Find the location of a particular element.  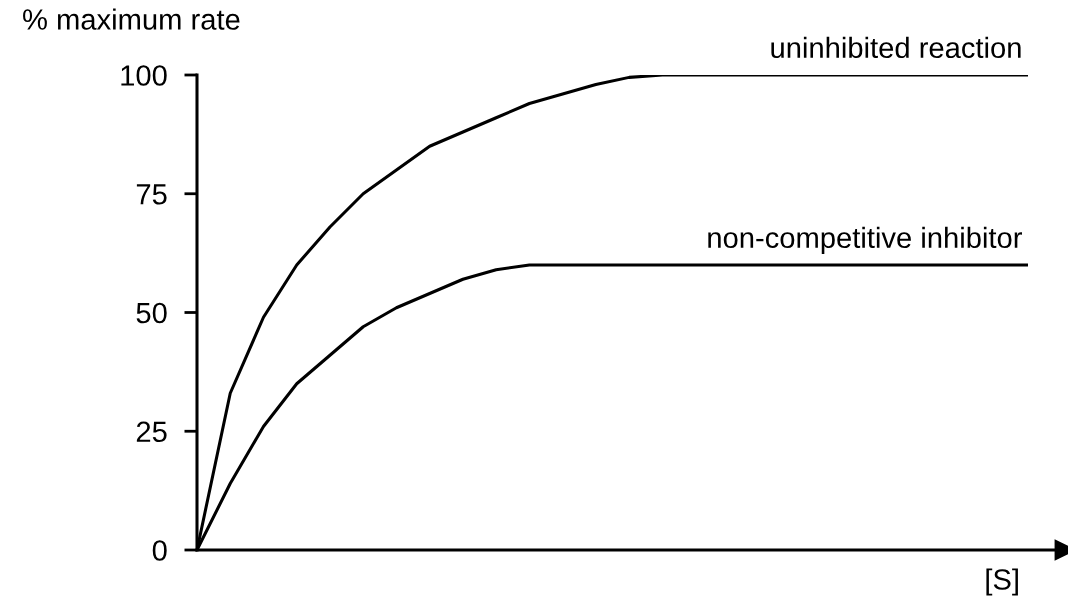

y-axis-title: % maximum rate is located at coordinates (131, 19).